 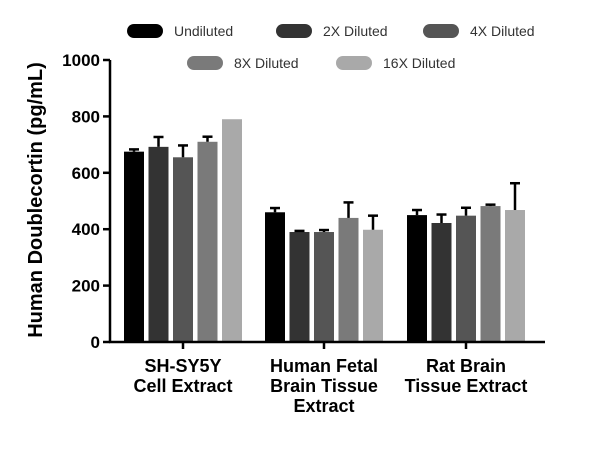 What do you see at coordinates (95, 342) in the screenshot?
I see `y-tick-label: 0` at bounding box center [95, 342].